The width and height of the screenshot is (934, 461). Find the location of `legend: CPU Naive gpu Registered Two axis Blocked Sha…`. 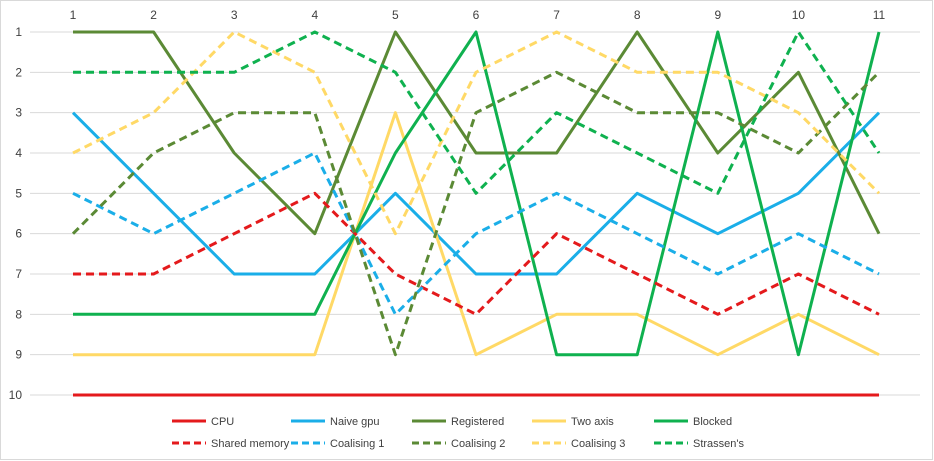

legend: CPU Naive gpu Registered Two axis Blocked Sha… is located at coordinates (458, 433).